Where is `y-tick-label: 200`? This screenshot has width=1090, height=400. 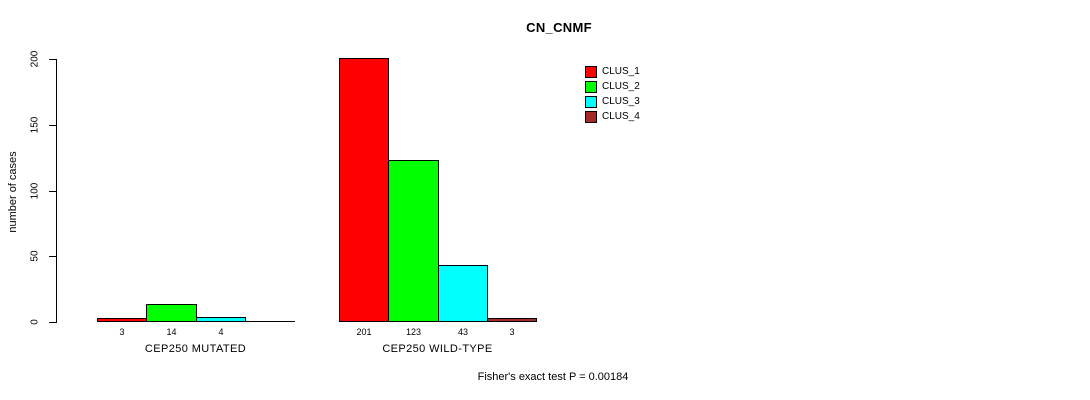
y-tick-label: 200 is located at coordinates (35, 59).